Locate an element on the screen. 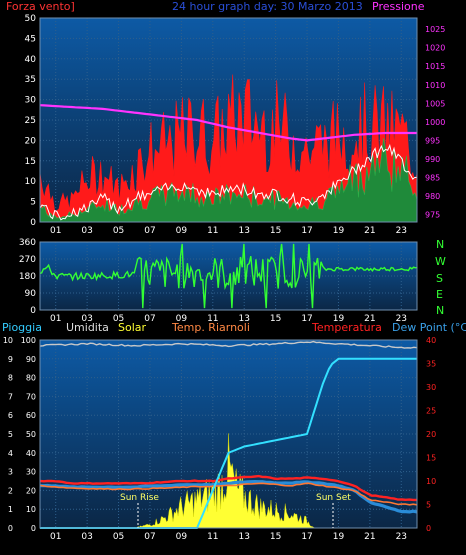  direction-plot-border is located at coordinates (228, 276).